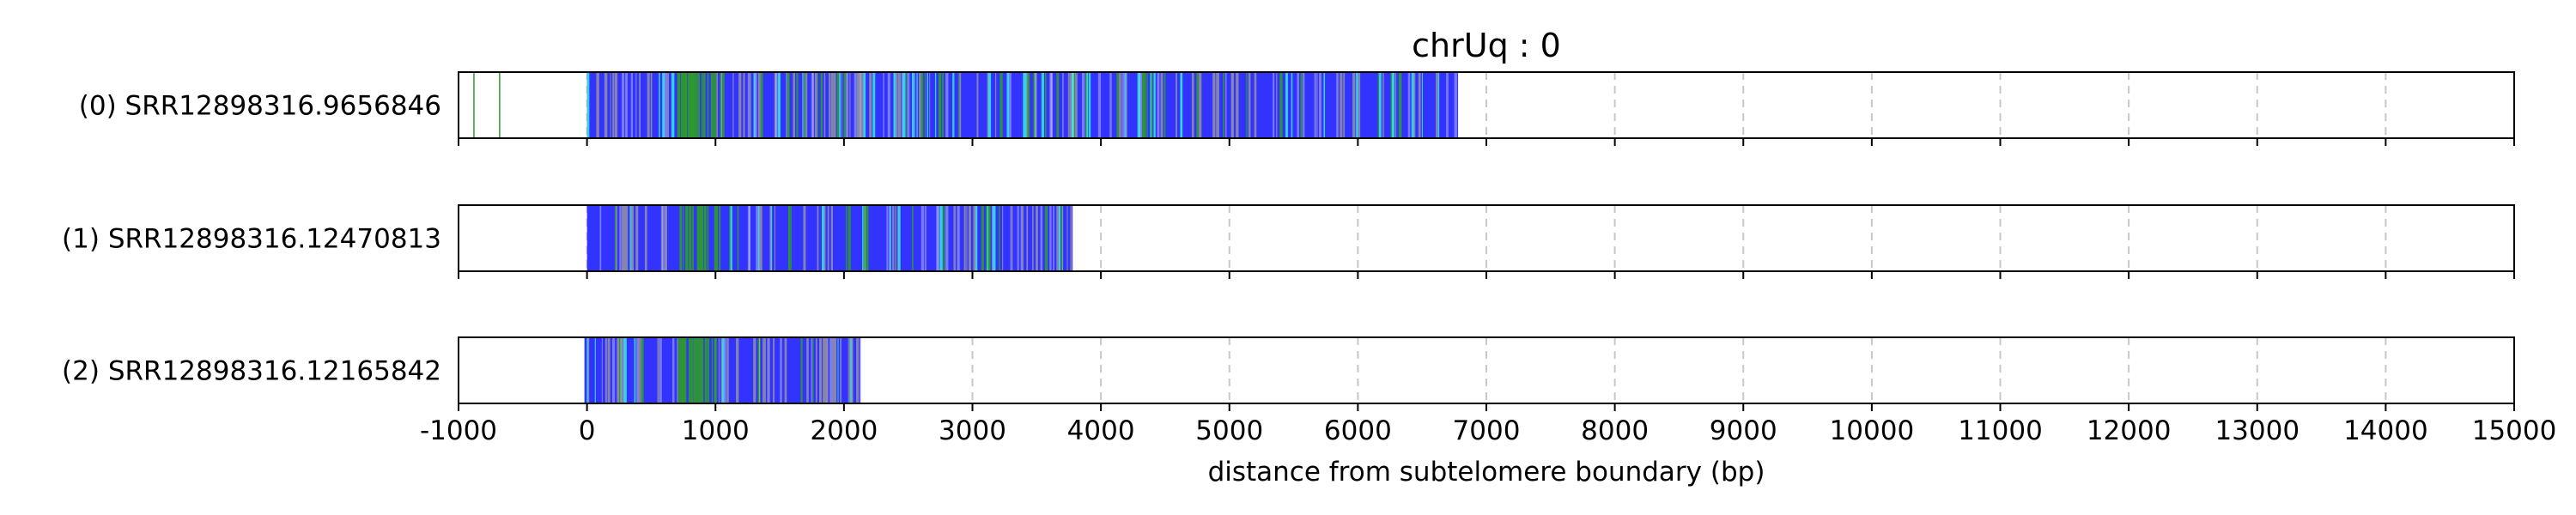  Describe the element at coordinates (2001, 430) in the screenshot. I see `tick-label: 11000` at that location.